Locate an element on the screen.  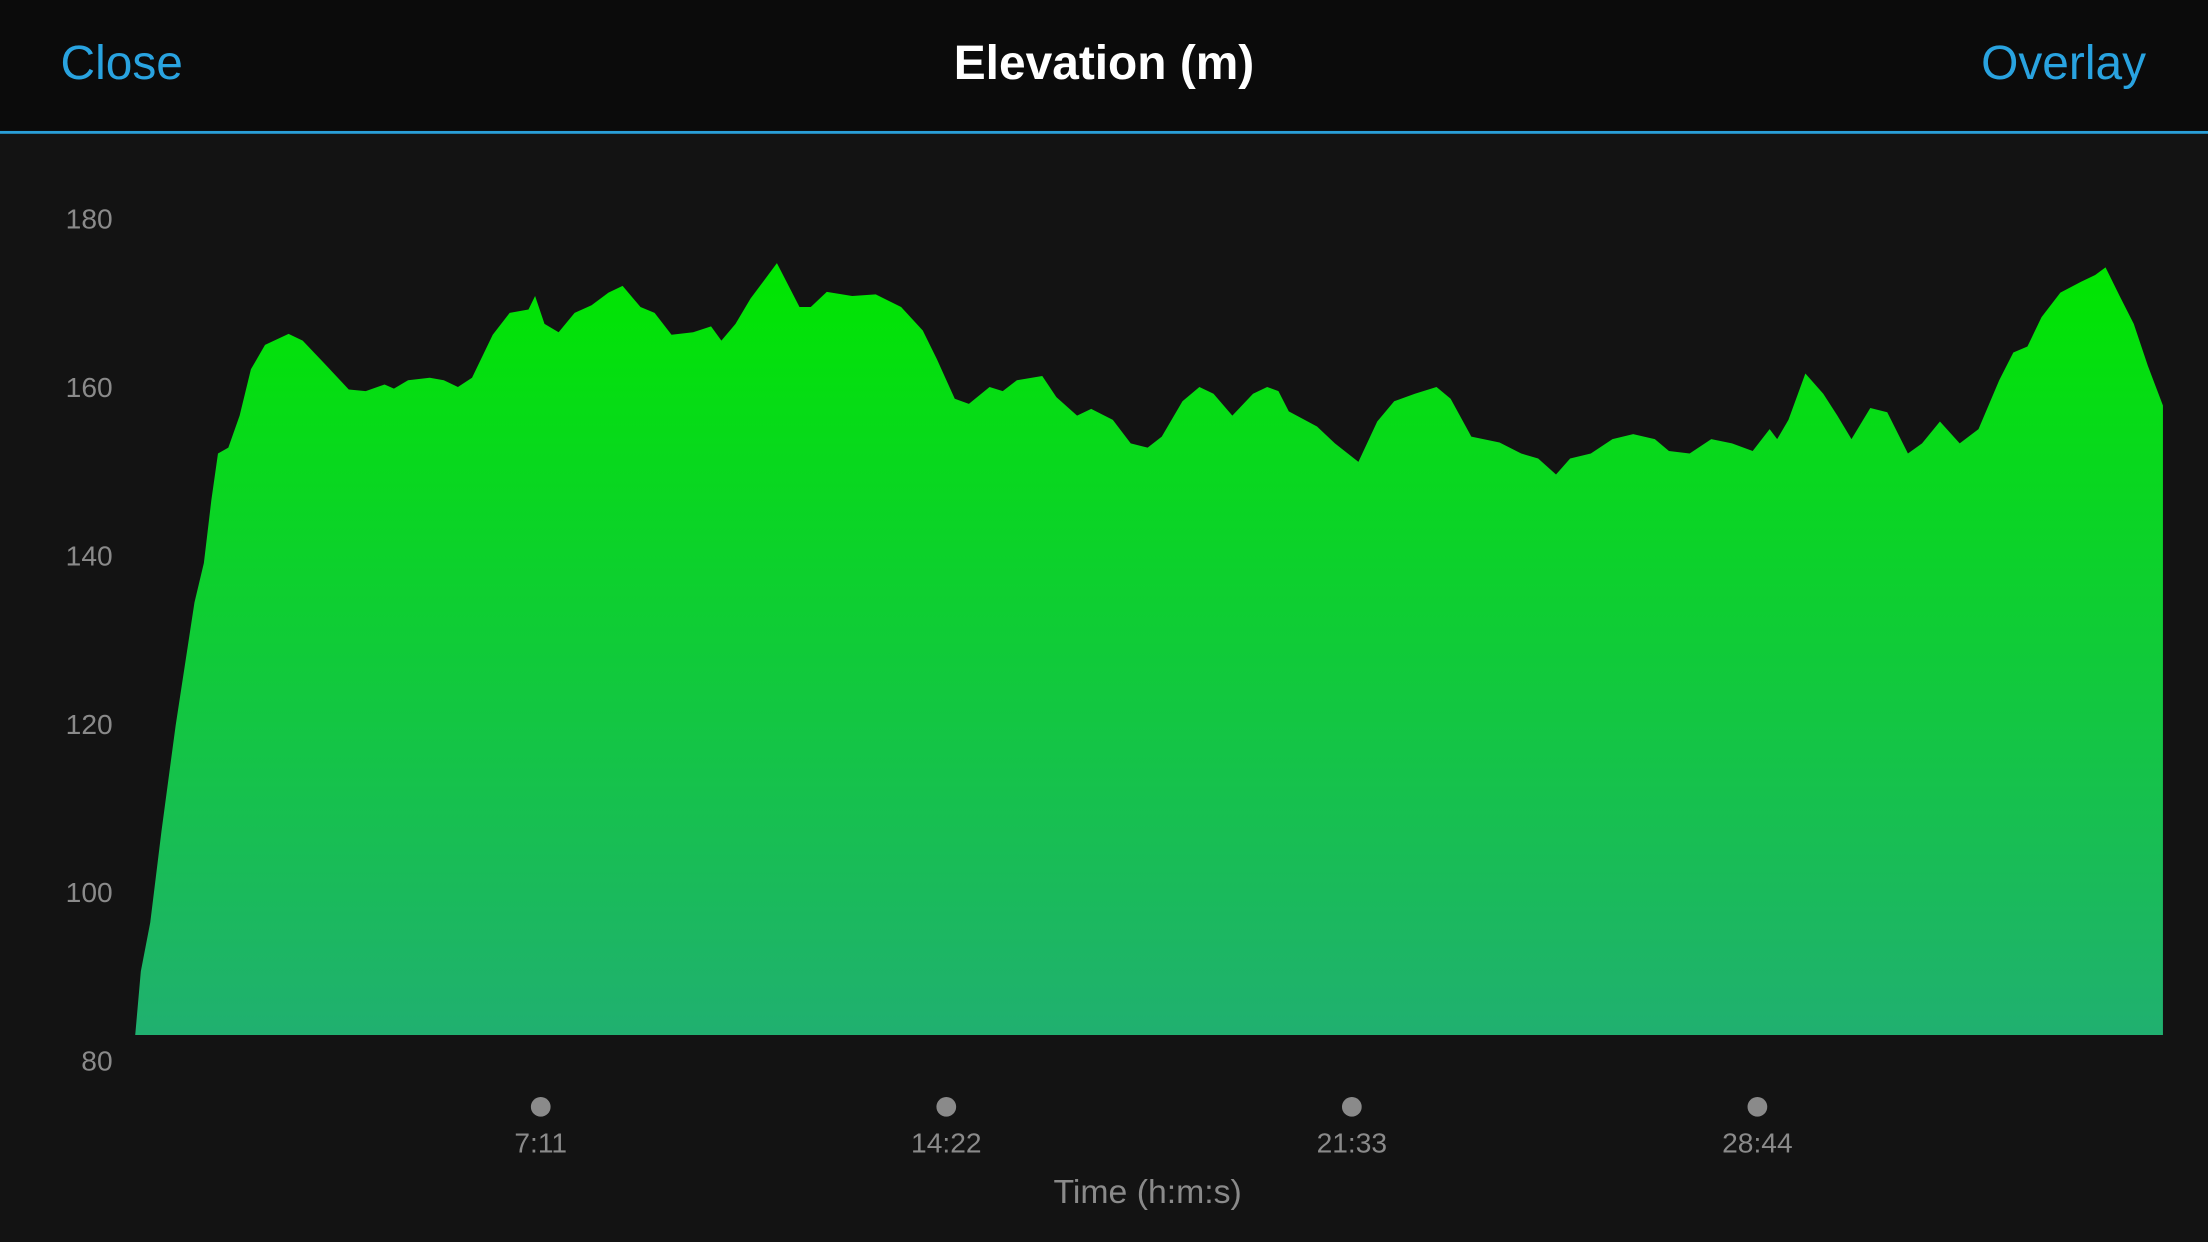
header-divider is located at coordinates (1104, 132).